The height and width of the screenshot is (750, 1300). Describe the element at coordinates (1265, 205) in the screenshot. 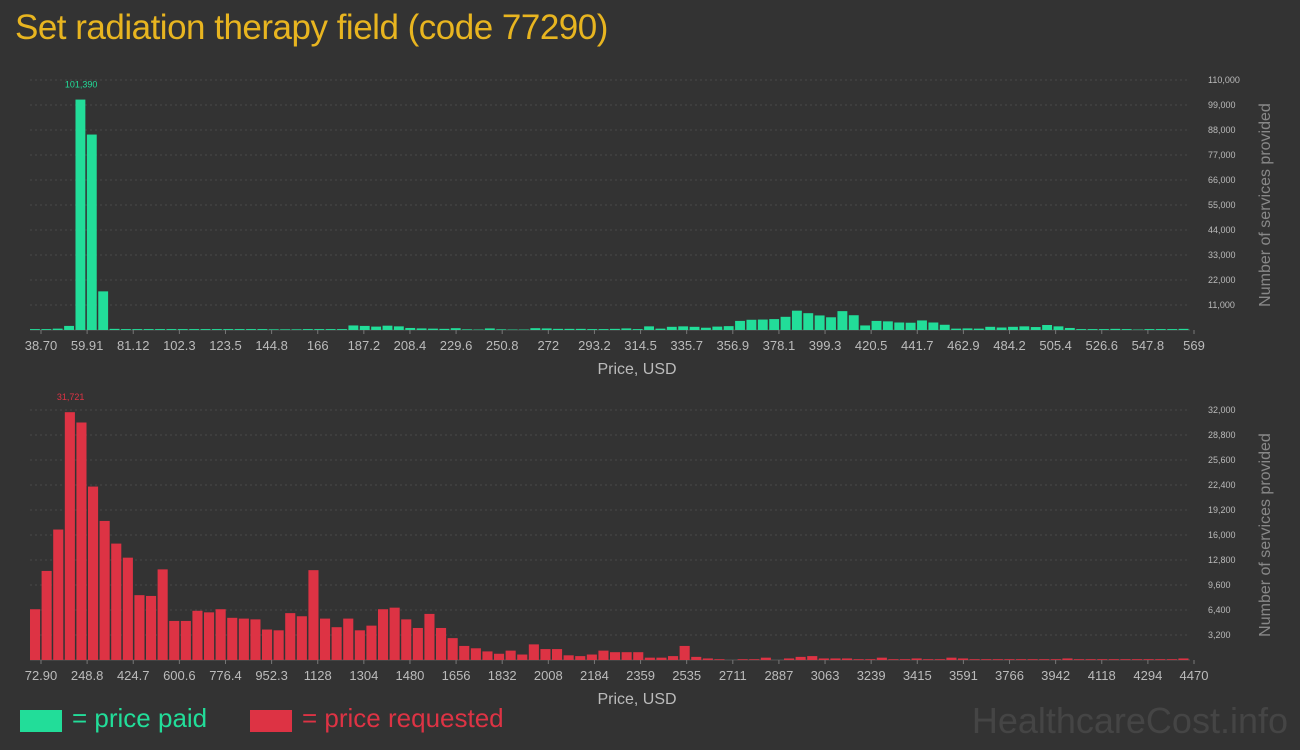

I see `paid-y-axis-label: Number of services provided` at that location.